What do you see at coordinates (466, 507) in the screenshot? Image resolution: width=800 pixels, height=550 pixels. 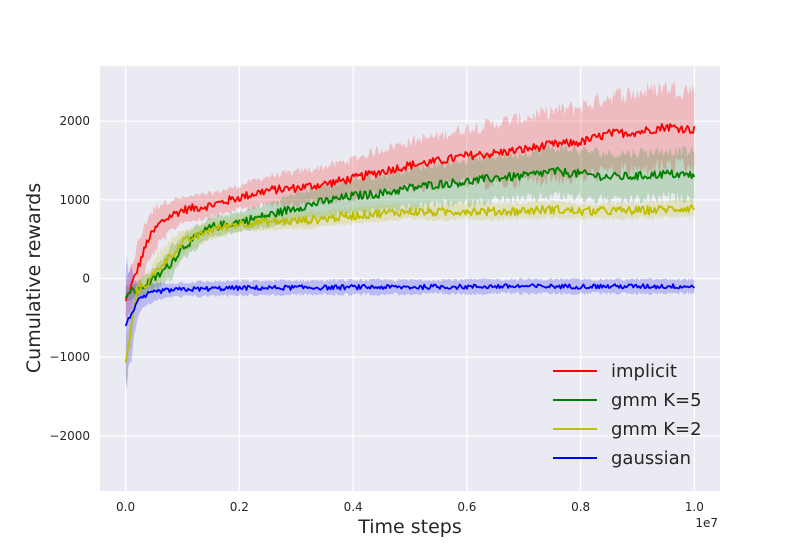 I see `x-tick-label: 0.6` at bounding box center [466, 507].